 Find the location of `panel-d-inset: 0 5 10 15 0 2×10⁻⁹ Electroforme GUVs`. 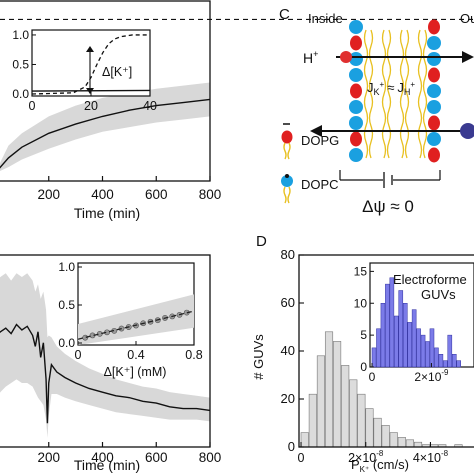

panel-d-inset: 0 5 10 15 0 2×10⁻⁹ Electroforme GUVs is located at coordinates (414, 323).